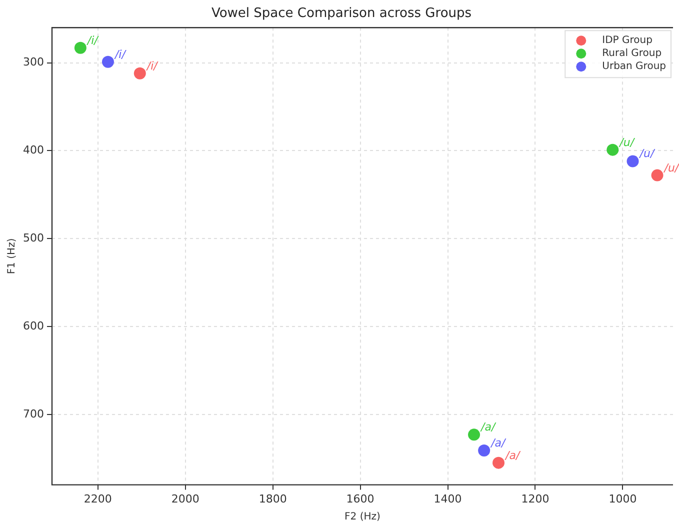 This screenshot has width=679, height=525. What do you see at coordinates (98, 499) in the screenshot?
I see `x-tick-label: 2200` at bounding box center [98, 499].